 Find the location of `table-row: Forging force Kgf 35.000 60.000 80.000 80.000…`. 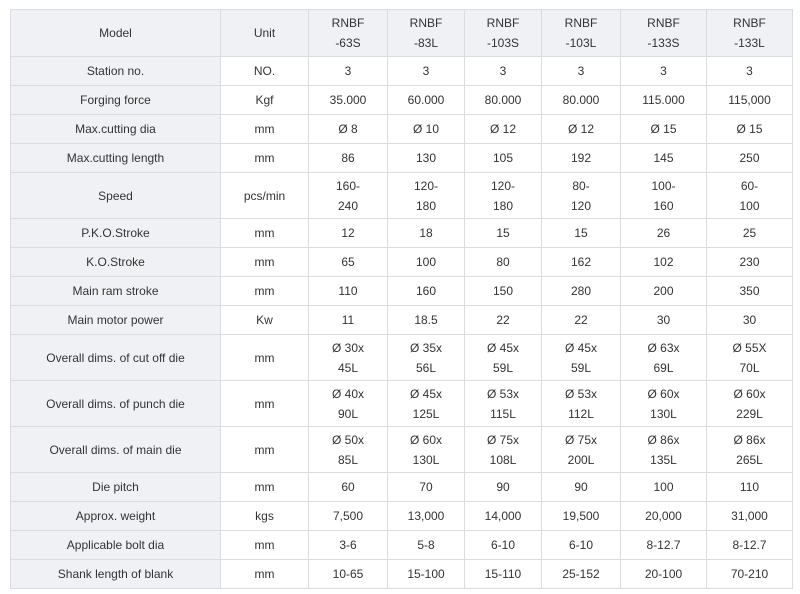

table-row: Forging force Kgf 35.000 60.000 80.000 80.000… is located at coordinates (401, 100).